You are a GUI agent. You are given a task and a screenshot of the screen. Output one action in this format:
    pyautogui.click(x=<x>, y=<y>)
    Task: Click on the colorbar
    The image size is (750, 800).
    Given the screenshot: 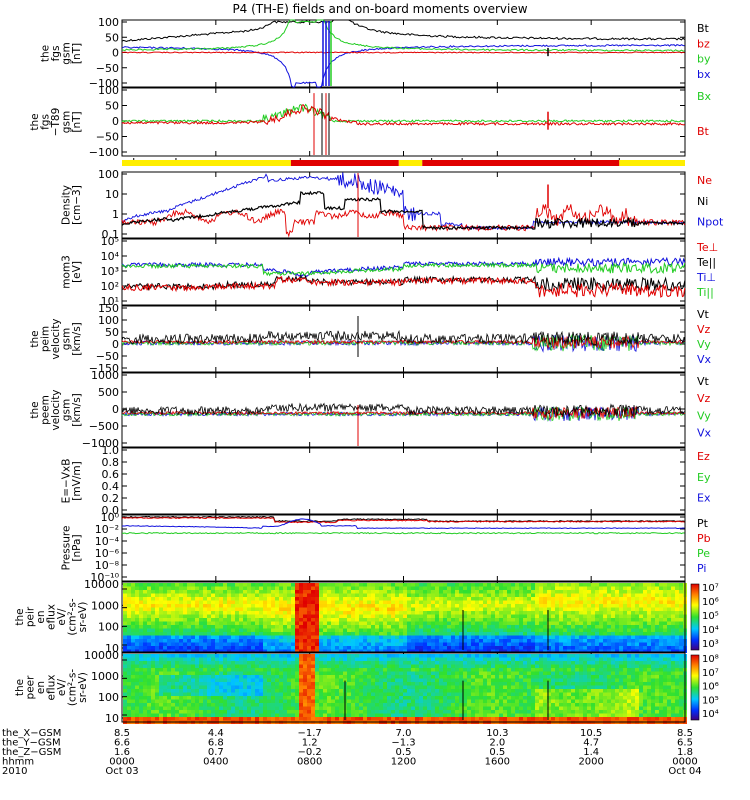 What is the action you would take?
    pyautogui.click(x=695, y=687)
    